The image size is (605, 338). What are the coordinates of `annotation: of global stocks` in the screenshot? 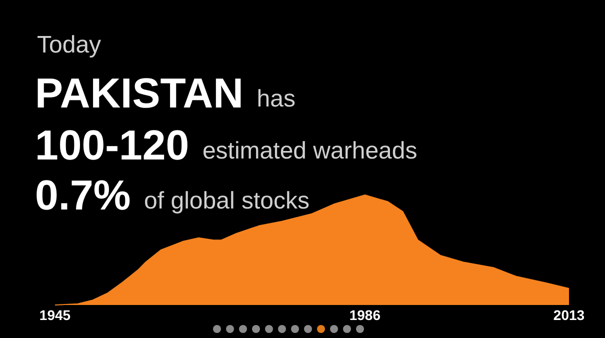 It's located at (220, 201).